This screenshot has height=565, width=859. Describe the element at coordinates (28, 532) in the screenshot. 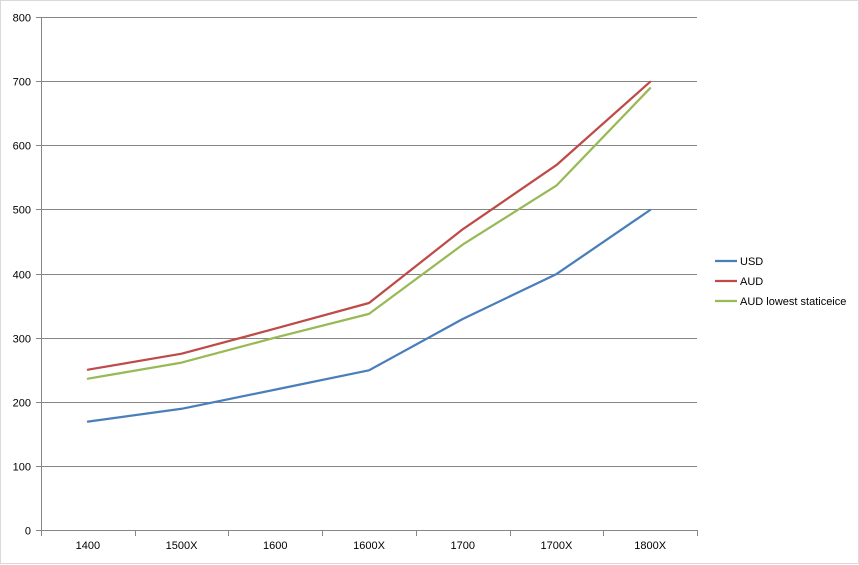

I see `y-tick-label: 0` at that location.